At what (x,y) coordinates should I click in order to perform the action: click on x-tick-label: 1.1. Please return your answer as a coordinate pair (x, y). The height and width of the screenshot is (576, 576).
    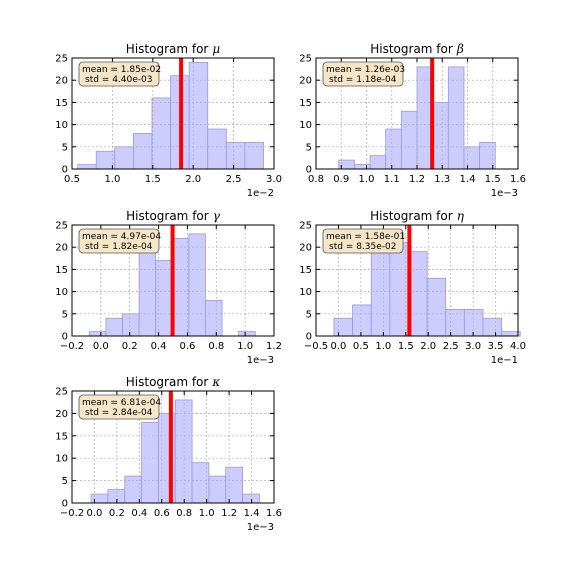
    Looking at the image, I should click on (392, 179).